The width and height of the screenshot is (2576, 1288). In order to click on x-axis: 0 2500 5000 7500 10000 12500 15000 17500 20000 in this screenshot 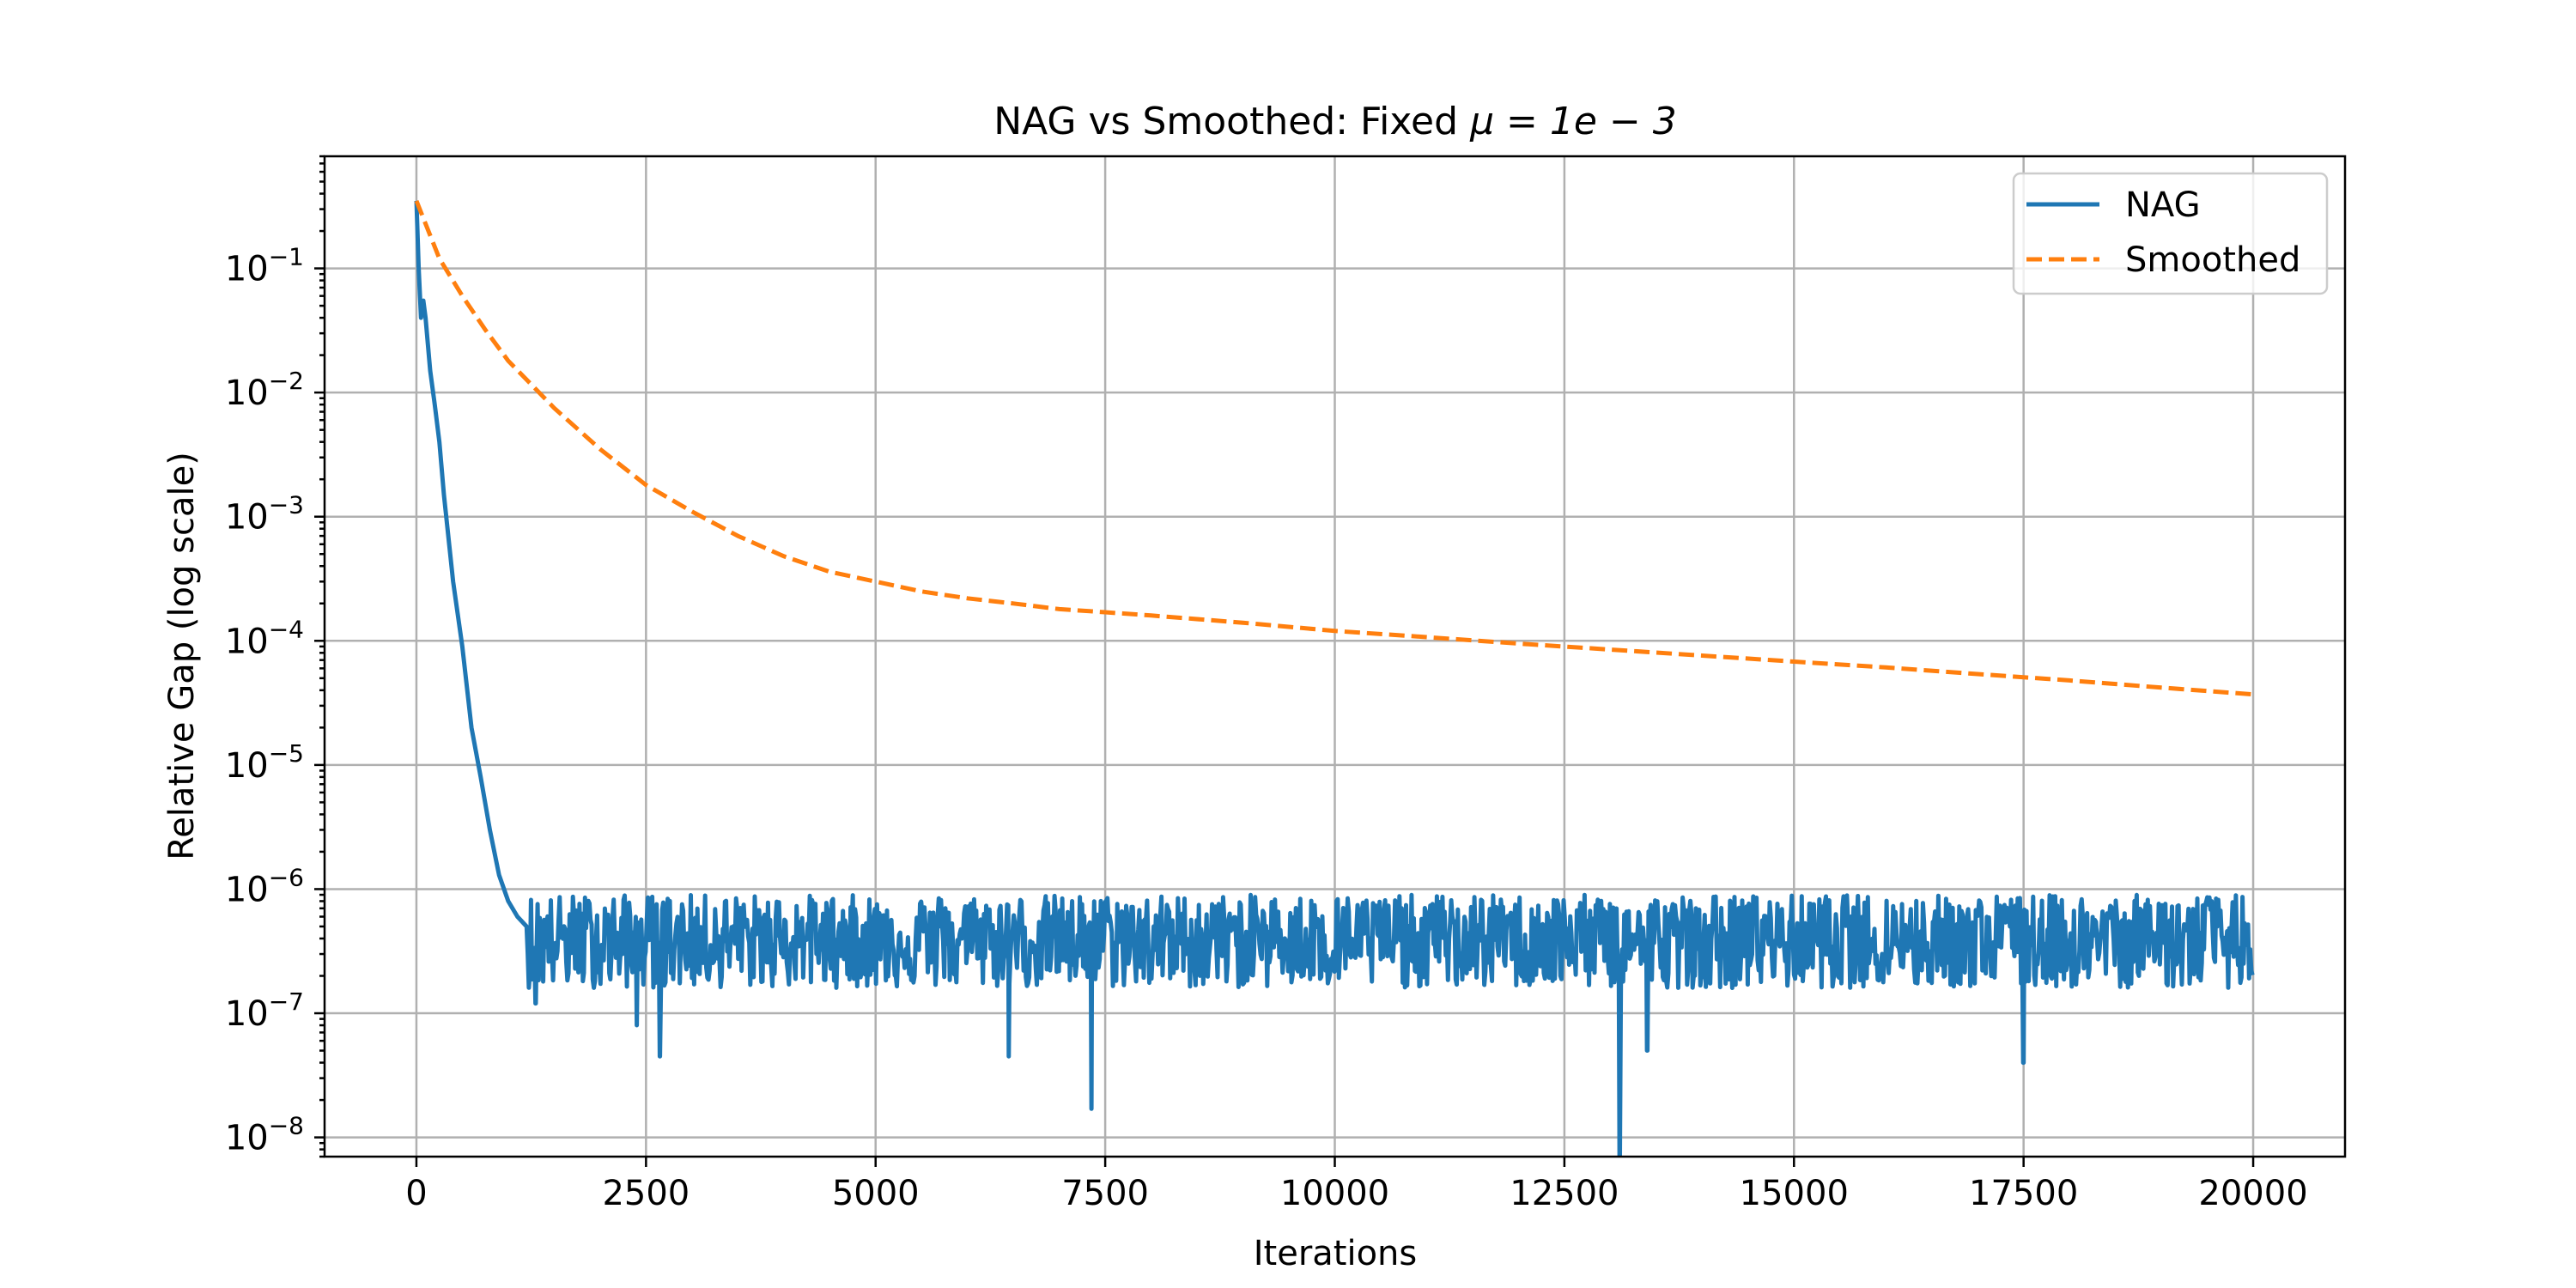, I will do `click(1356, 1185)`.